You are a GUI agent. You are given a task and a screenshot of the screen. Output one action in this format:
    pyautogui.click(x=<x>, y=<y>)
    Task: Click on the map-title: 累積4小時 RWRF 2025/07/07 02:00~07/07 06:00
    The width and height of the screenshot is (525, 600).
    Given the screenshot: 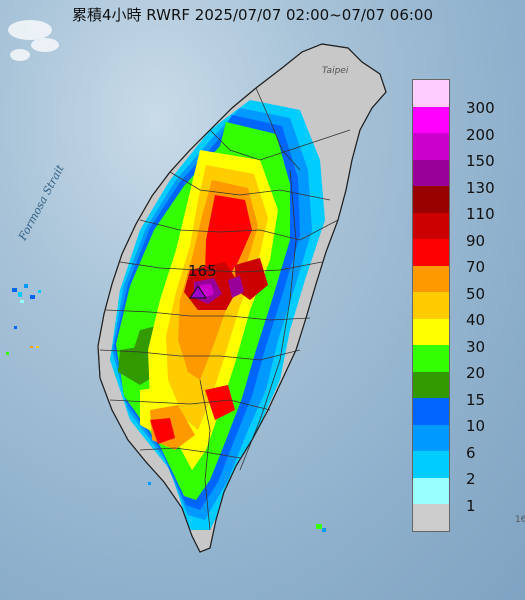 What is the action you would take?
    pyautogui.click(x=253, y=15)
    